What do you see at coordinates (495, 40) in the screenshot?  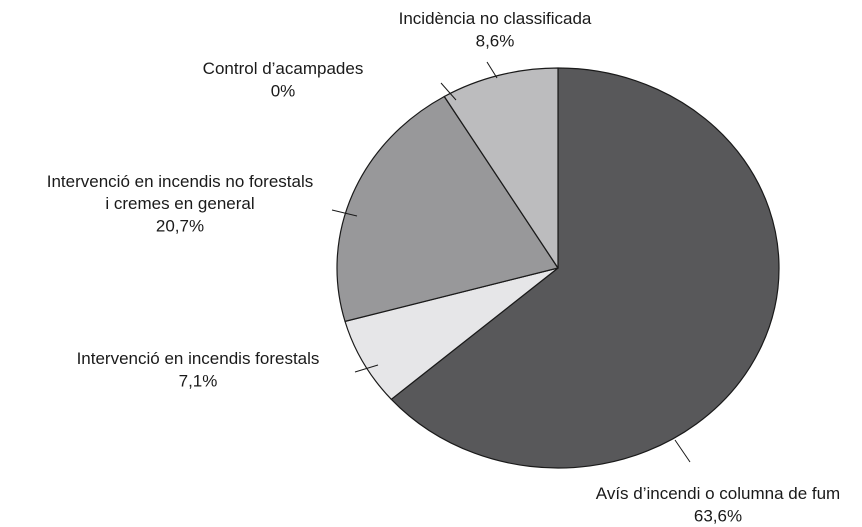 I see `value-label: 8,6%` at bounding box center [495, 40].